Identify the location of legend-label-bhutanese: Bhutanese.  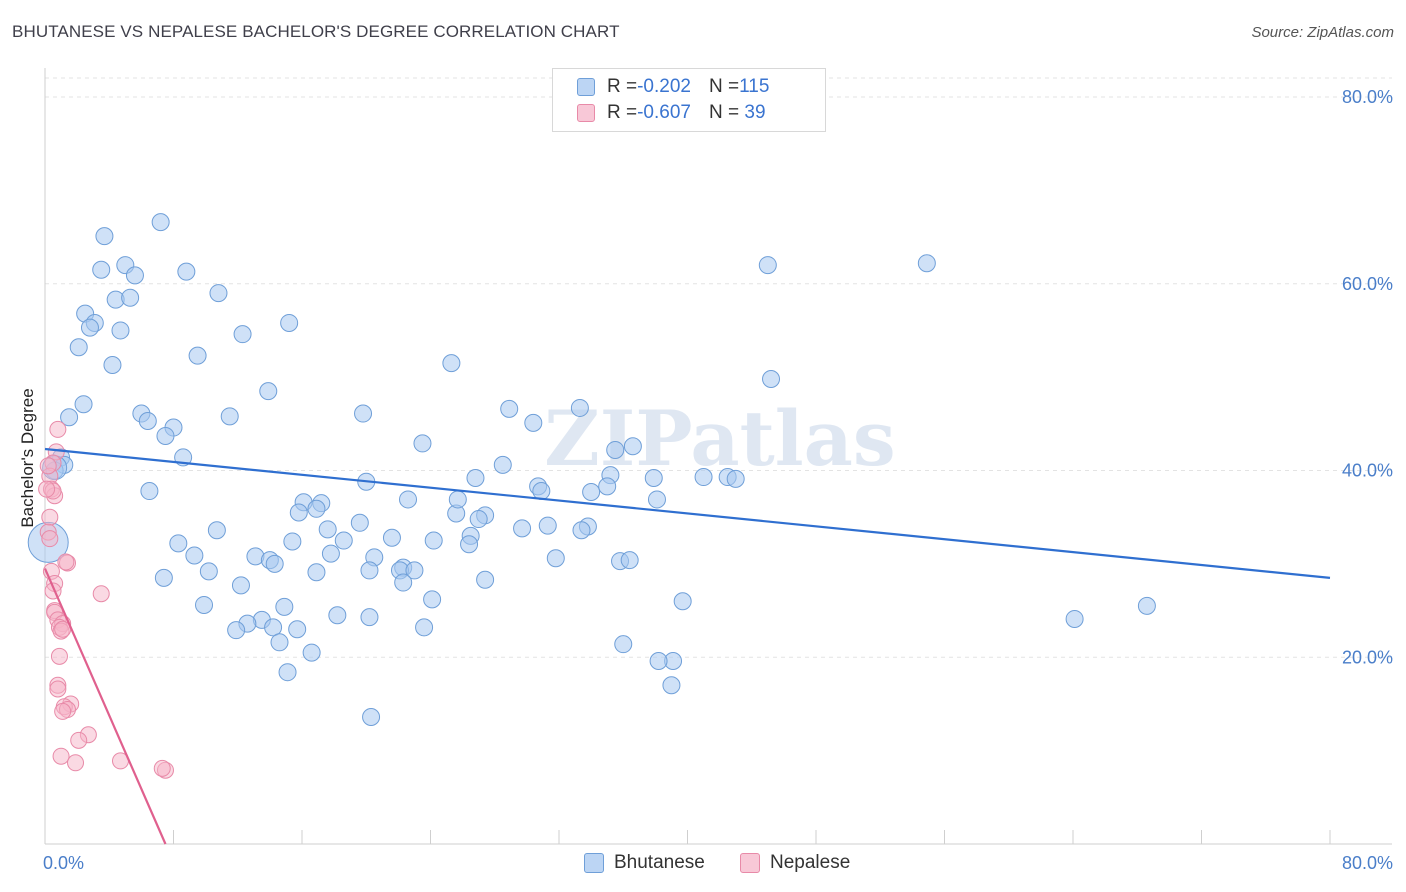
(659, 862).